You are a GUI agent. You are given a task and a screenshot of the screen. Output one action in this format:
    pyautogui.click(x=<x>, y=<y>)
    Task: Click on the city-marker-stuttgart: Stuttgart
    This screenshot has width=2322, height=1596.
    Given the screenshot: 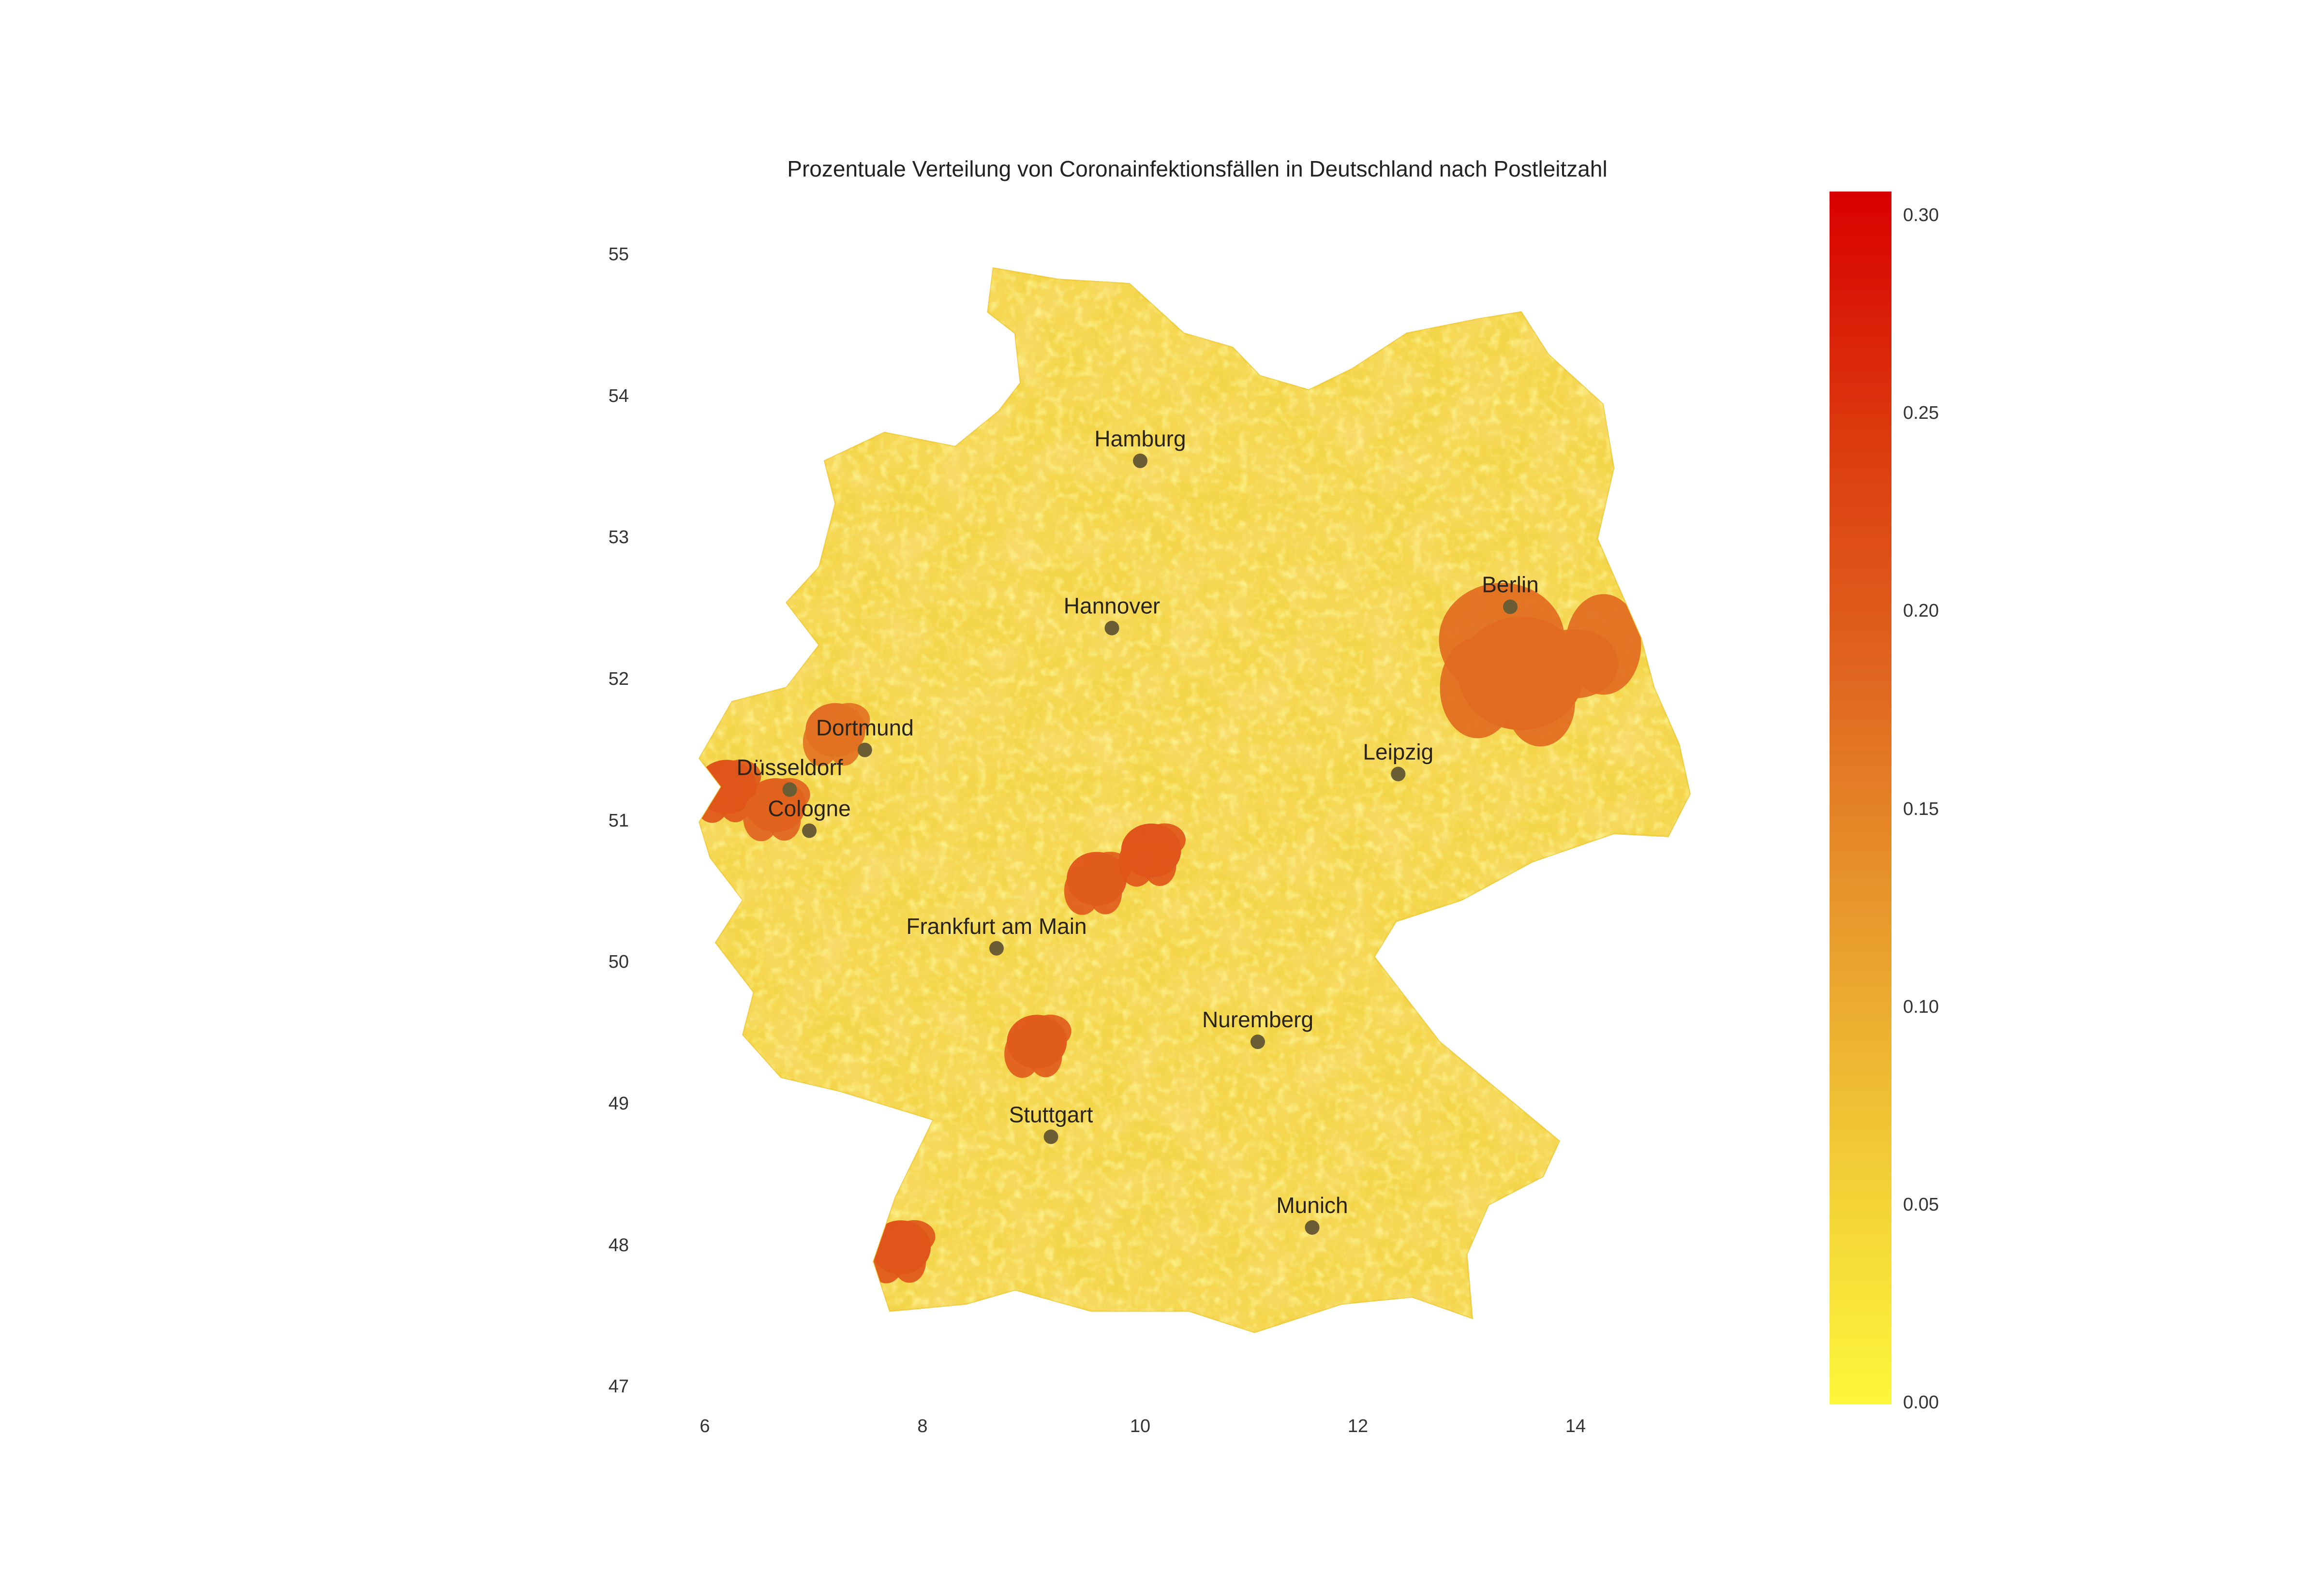 What is the action you would take?
    pyautogui.click(x=1051, y=1123)
    